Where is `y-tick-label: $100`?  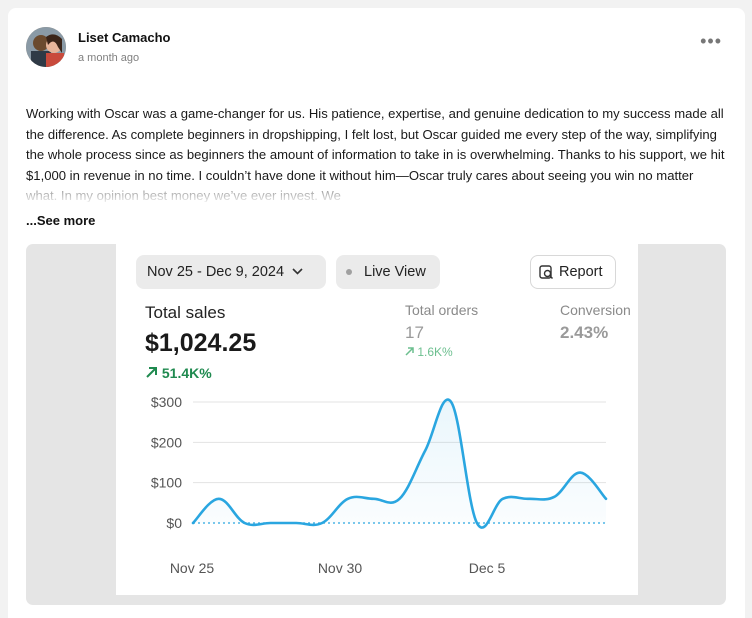
y-tick-label: $100 is located at coordinates (166, 483).